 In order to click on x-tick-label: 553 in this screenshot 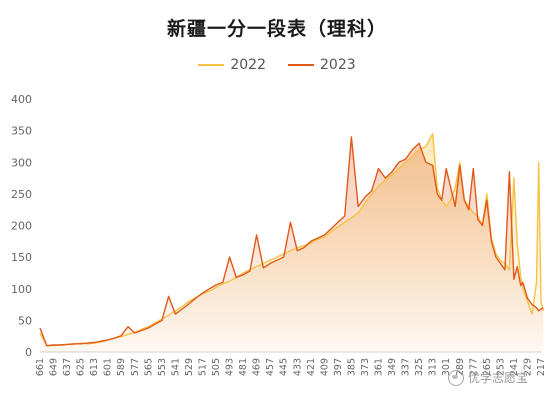, I will do `click(162, 367)`.